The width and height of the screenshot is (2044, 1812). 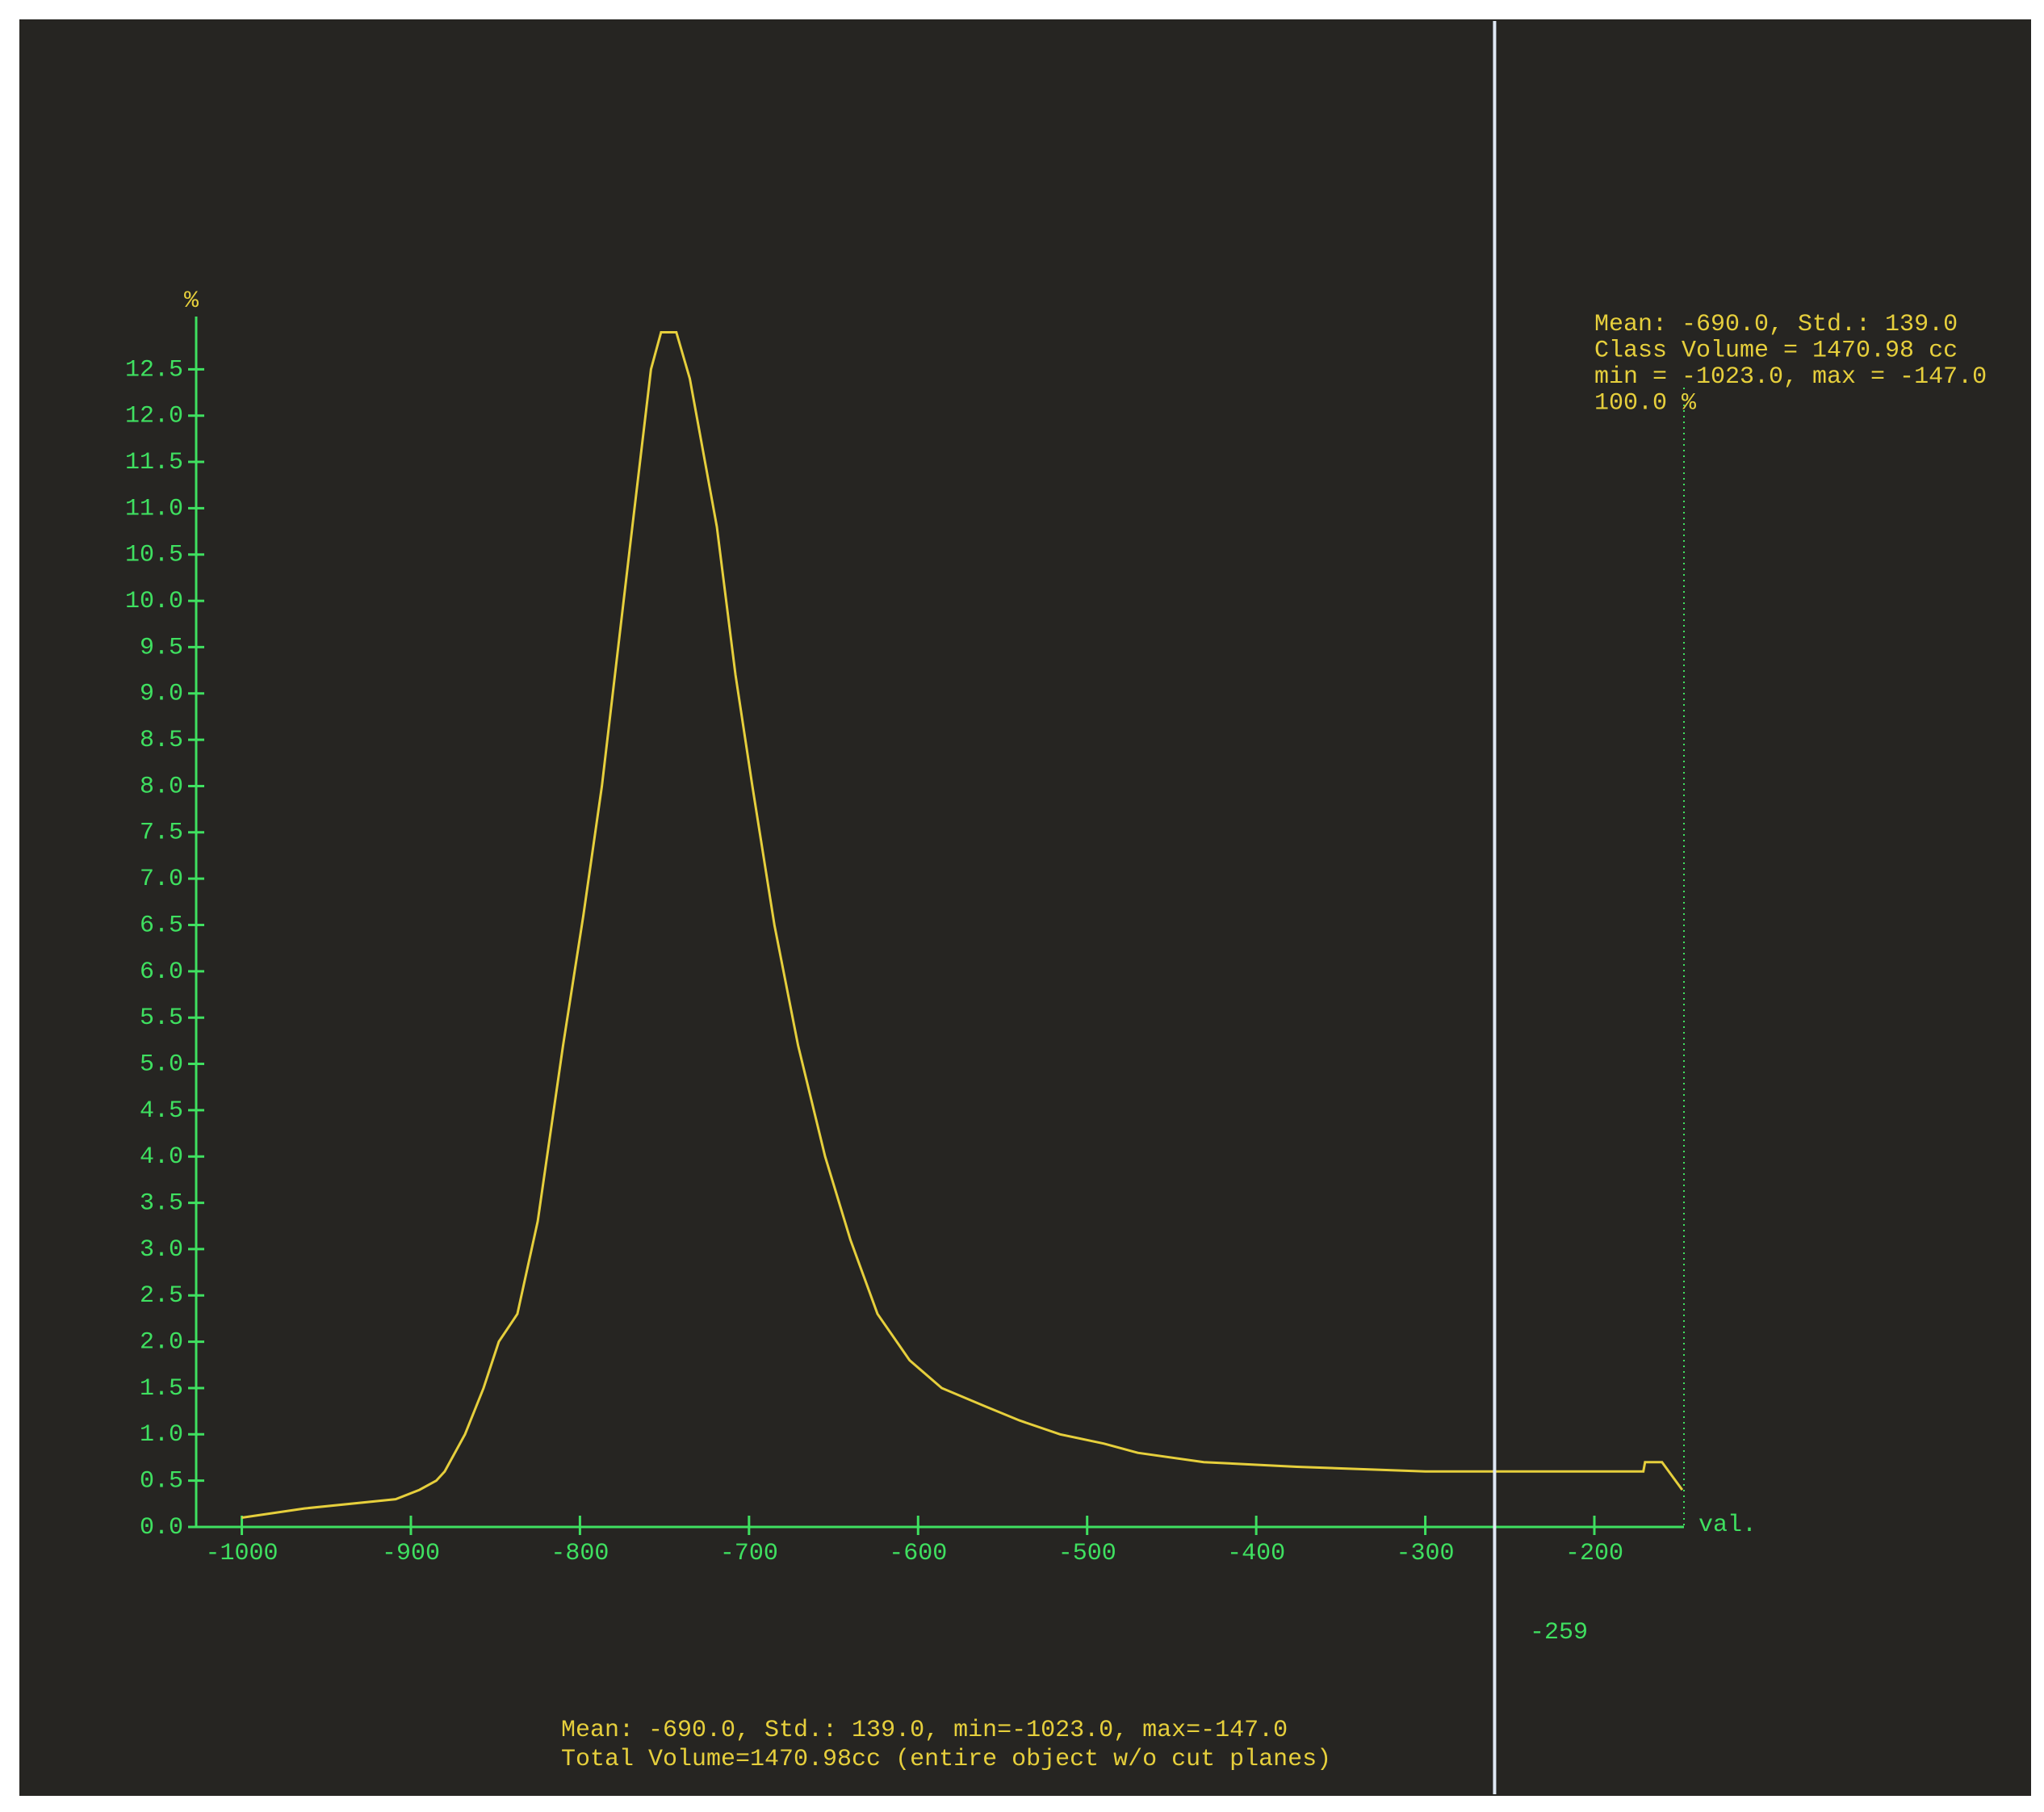 I want to click on x-tick-label: -1000, so click(x=243, y=1554).